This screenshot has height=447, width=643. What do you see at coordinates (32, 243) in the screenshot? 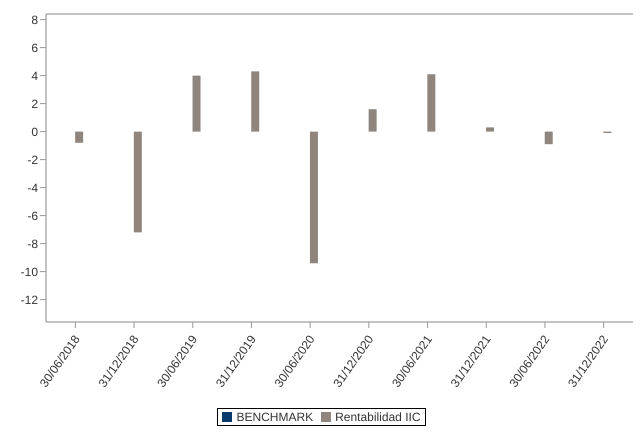
I see `y-tick-label: -8` at bounding box center [32, 243].